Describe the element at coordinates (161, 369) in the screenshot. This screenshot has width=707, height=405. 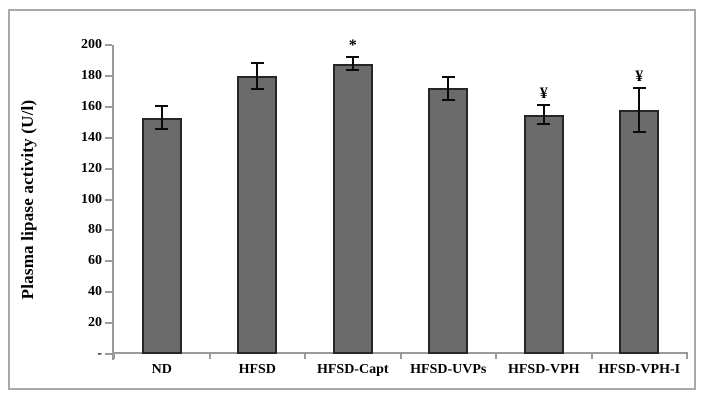
I see `x-axis-label-ND: ND` at that location.